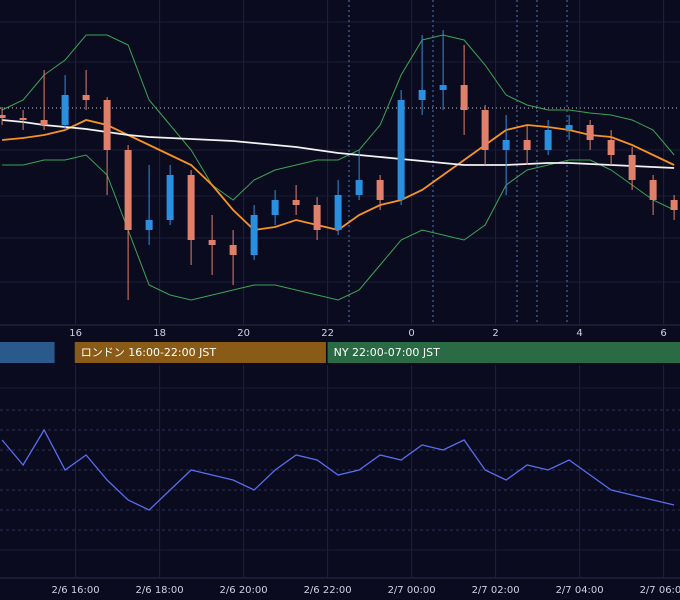  What do you see at coordinates (338, 144) in the screenshot?
I see `indicator-line` at bounding box center [338, 144].